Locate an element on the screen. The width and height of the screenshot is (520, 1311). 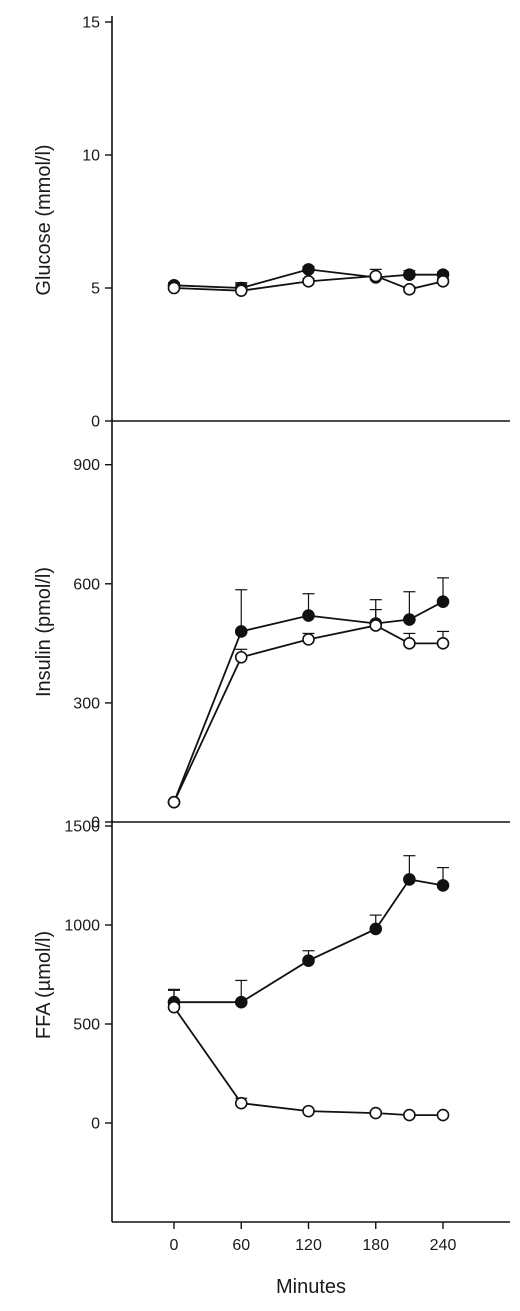
ffa-y-tick-label: 1500 is located at coordinates (82, 827).